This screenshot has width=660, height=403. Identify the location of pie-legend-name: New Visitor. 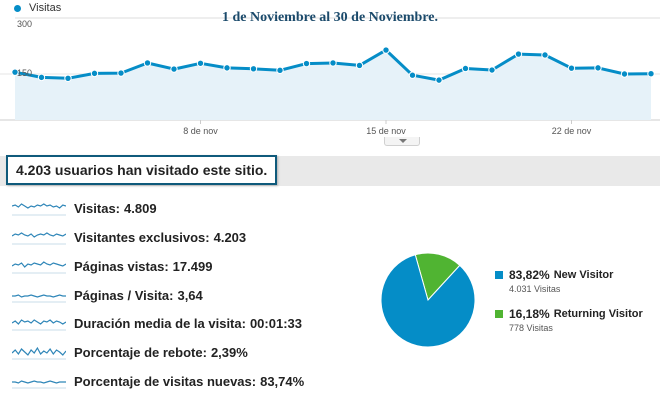
(583, 275).